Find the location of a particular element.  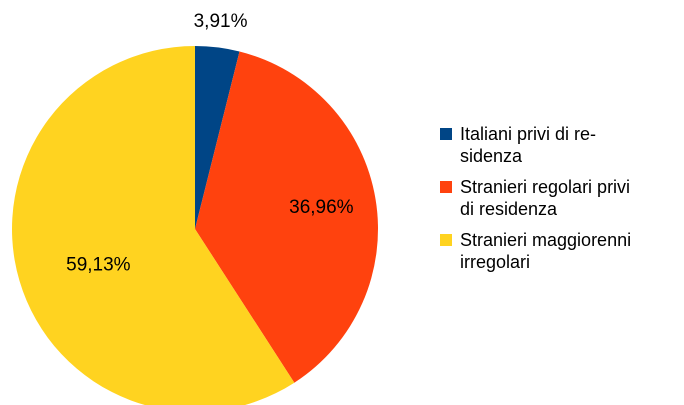

legend-item-stranieri-irregolari: Stranieri maggiorenni irregolari is located at coordinates (560, 251).